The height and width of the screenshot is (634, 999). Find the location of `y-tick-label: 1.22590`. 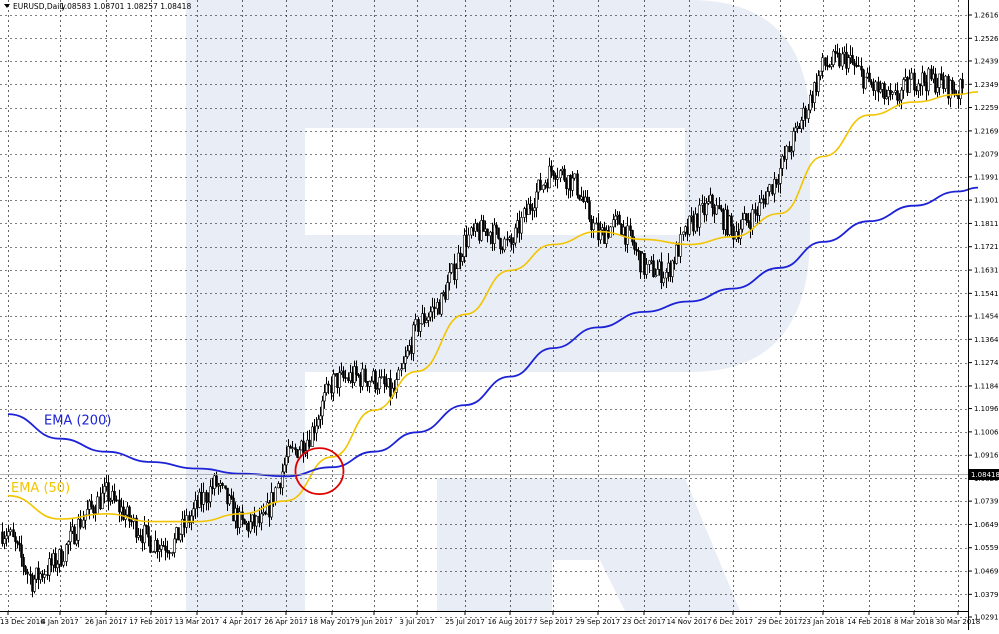

y-tick-label: 1.22590 is located at coordinates (986, 108).